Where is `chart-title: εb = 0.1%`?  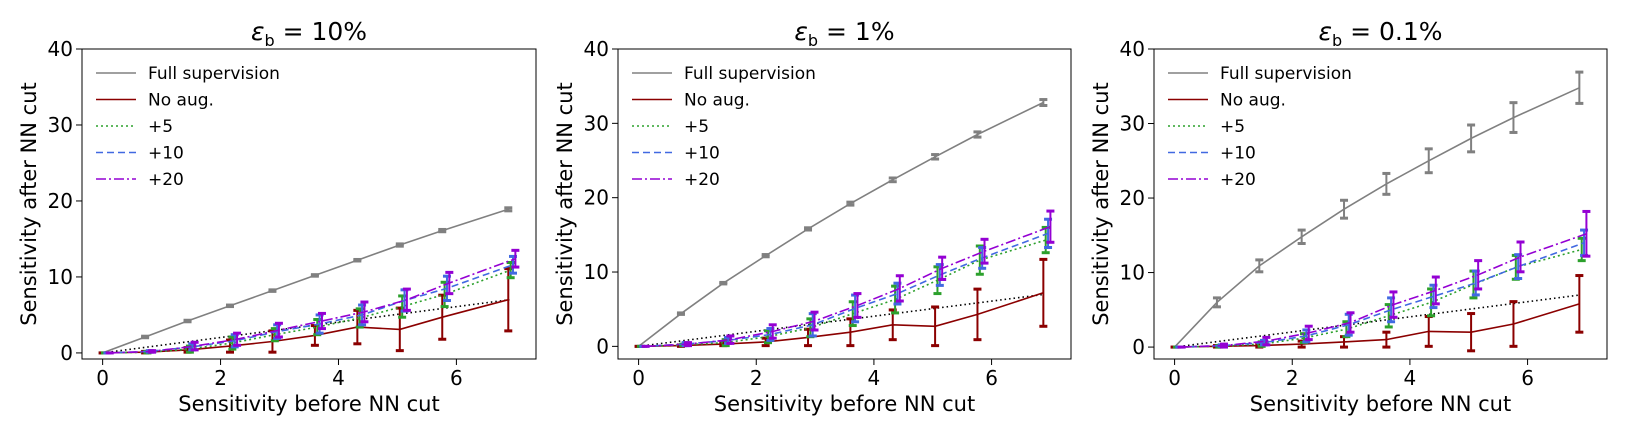 chart-title: εb = 0.1% is located at coordinates (1380, 33).